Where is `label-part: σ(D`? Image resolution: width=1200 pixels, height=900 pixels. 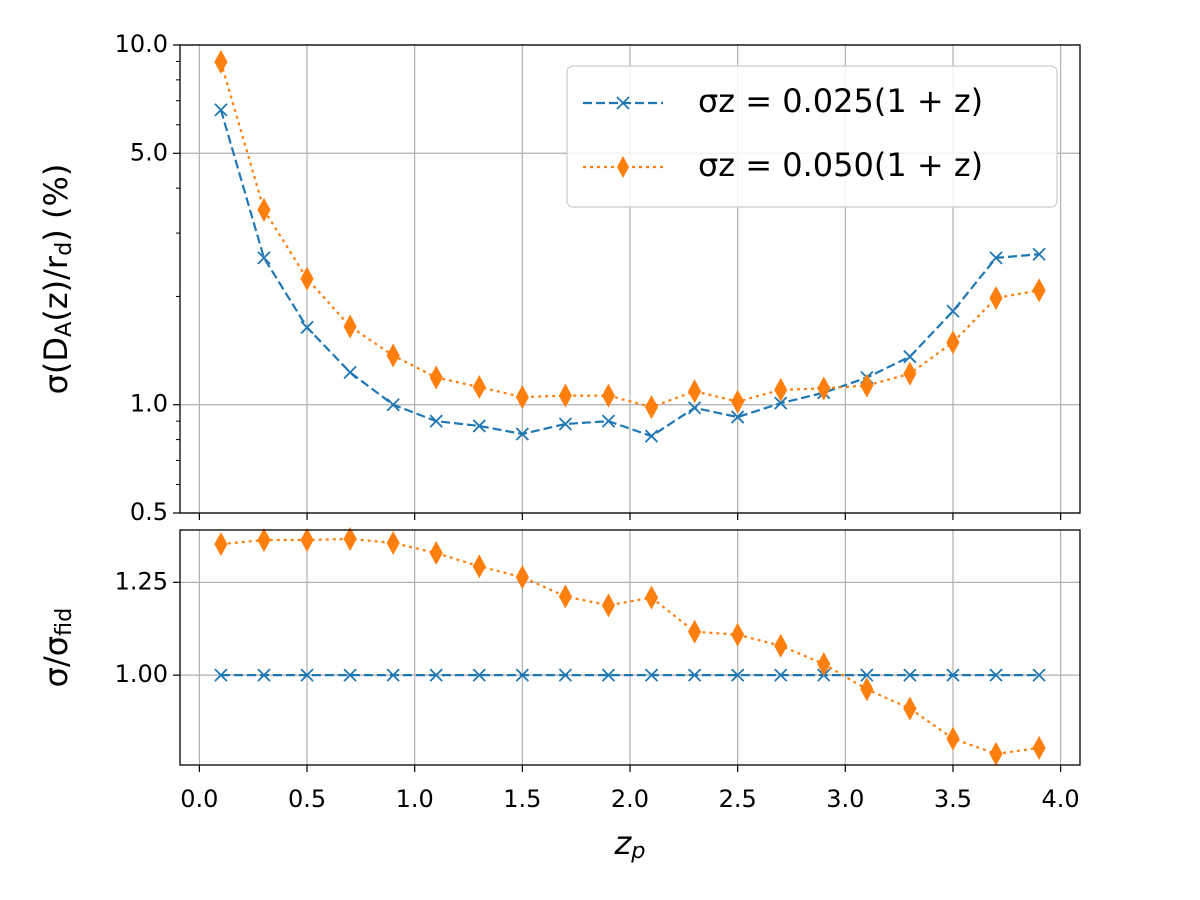 label-part: σ(D is located at coordinates (56, 365).